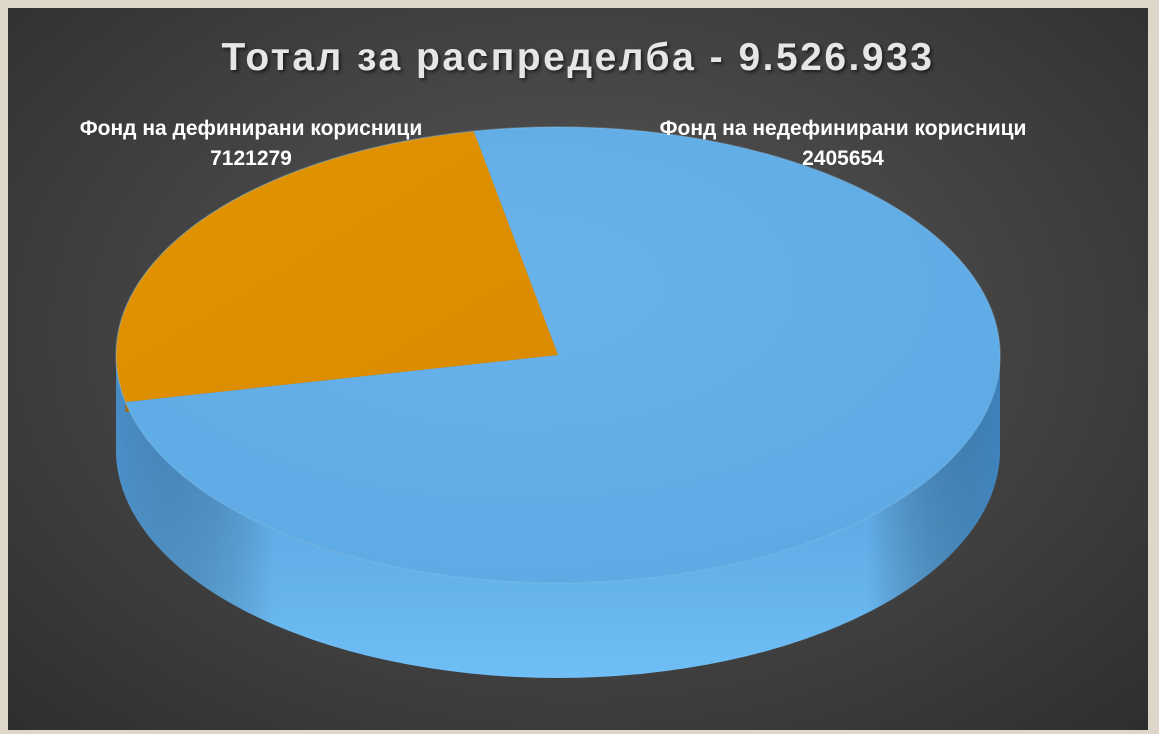  Describe the element at coordinates (843, 144) in the screenshot. I see `data-label-undefined-users: Фонд на недефинирани корисници 2405654` at that location.